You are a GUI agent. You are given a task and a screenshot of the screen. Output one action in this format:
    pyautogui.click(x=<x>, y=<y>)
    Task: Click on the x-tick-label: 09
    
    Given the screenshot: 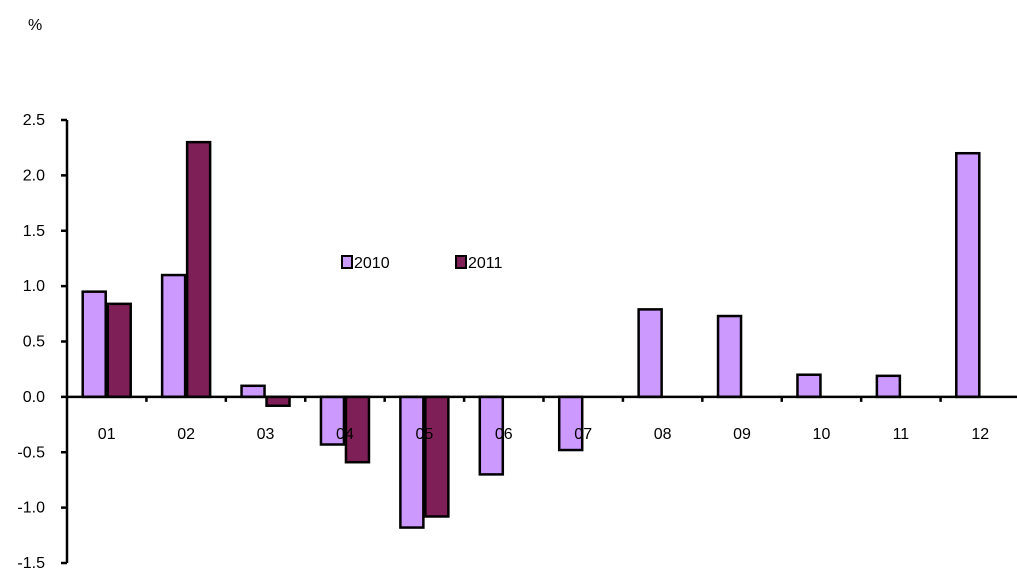 What is the action you would take?
    pyautogui.click(x=742, y=434)
    